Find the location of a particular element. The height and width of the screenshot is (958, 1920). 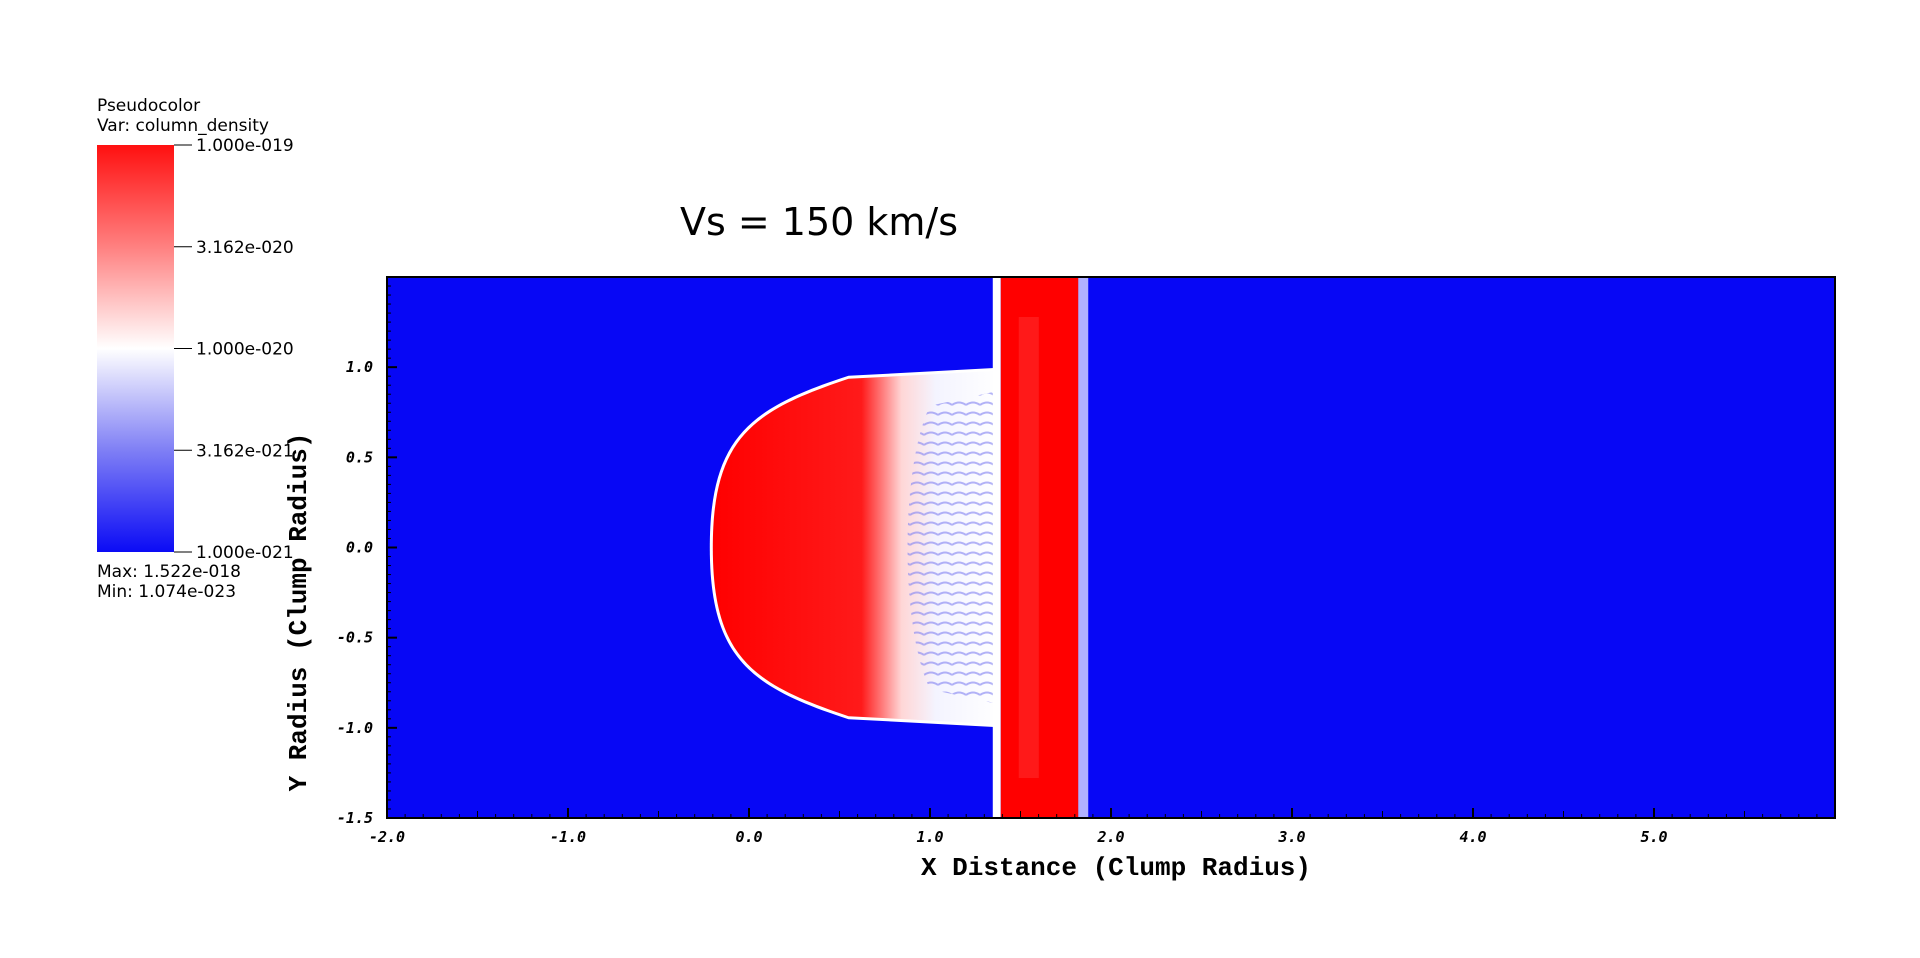

y-tick-label: 0.0 is located at coordinates (359, 548).